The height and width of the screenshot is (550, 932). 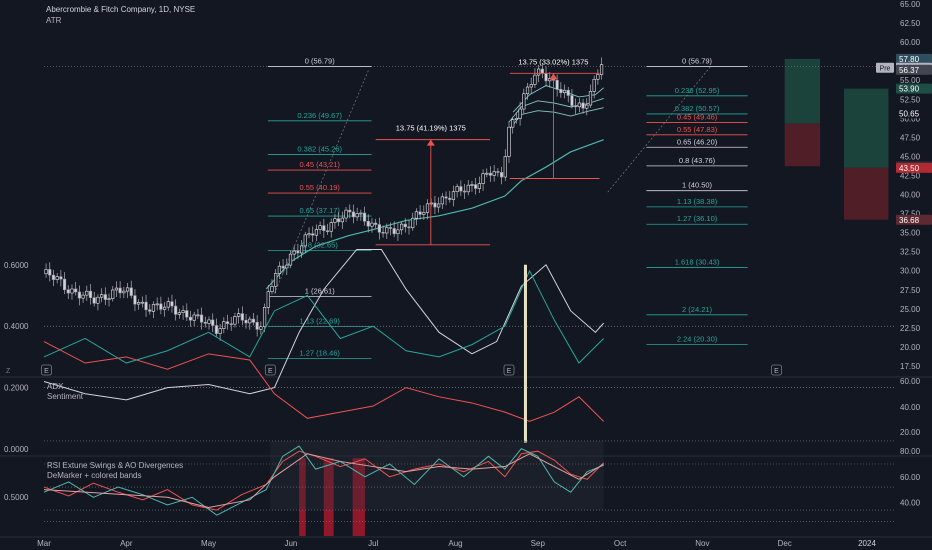 What do you see at coordinates (910, 477) in the screenshot?
I see `rsi-right-tick: 60.00` at bounding box center [910, 477].